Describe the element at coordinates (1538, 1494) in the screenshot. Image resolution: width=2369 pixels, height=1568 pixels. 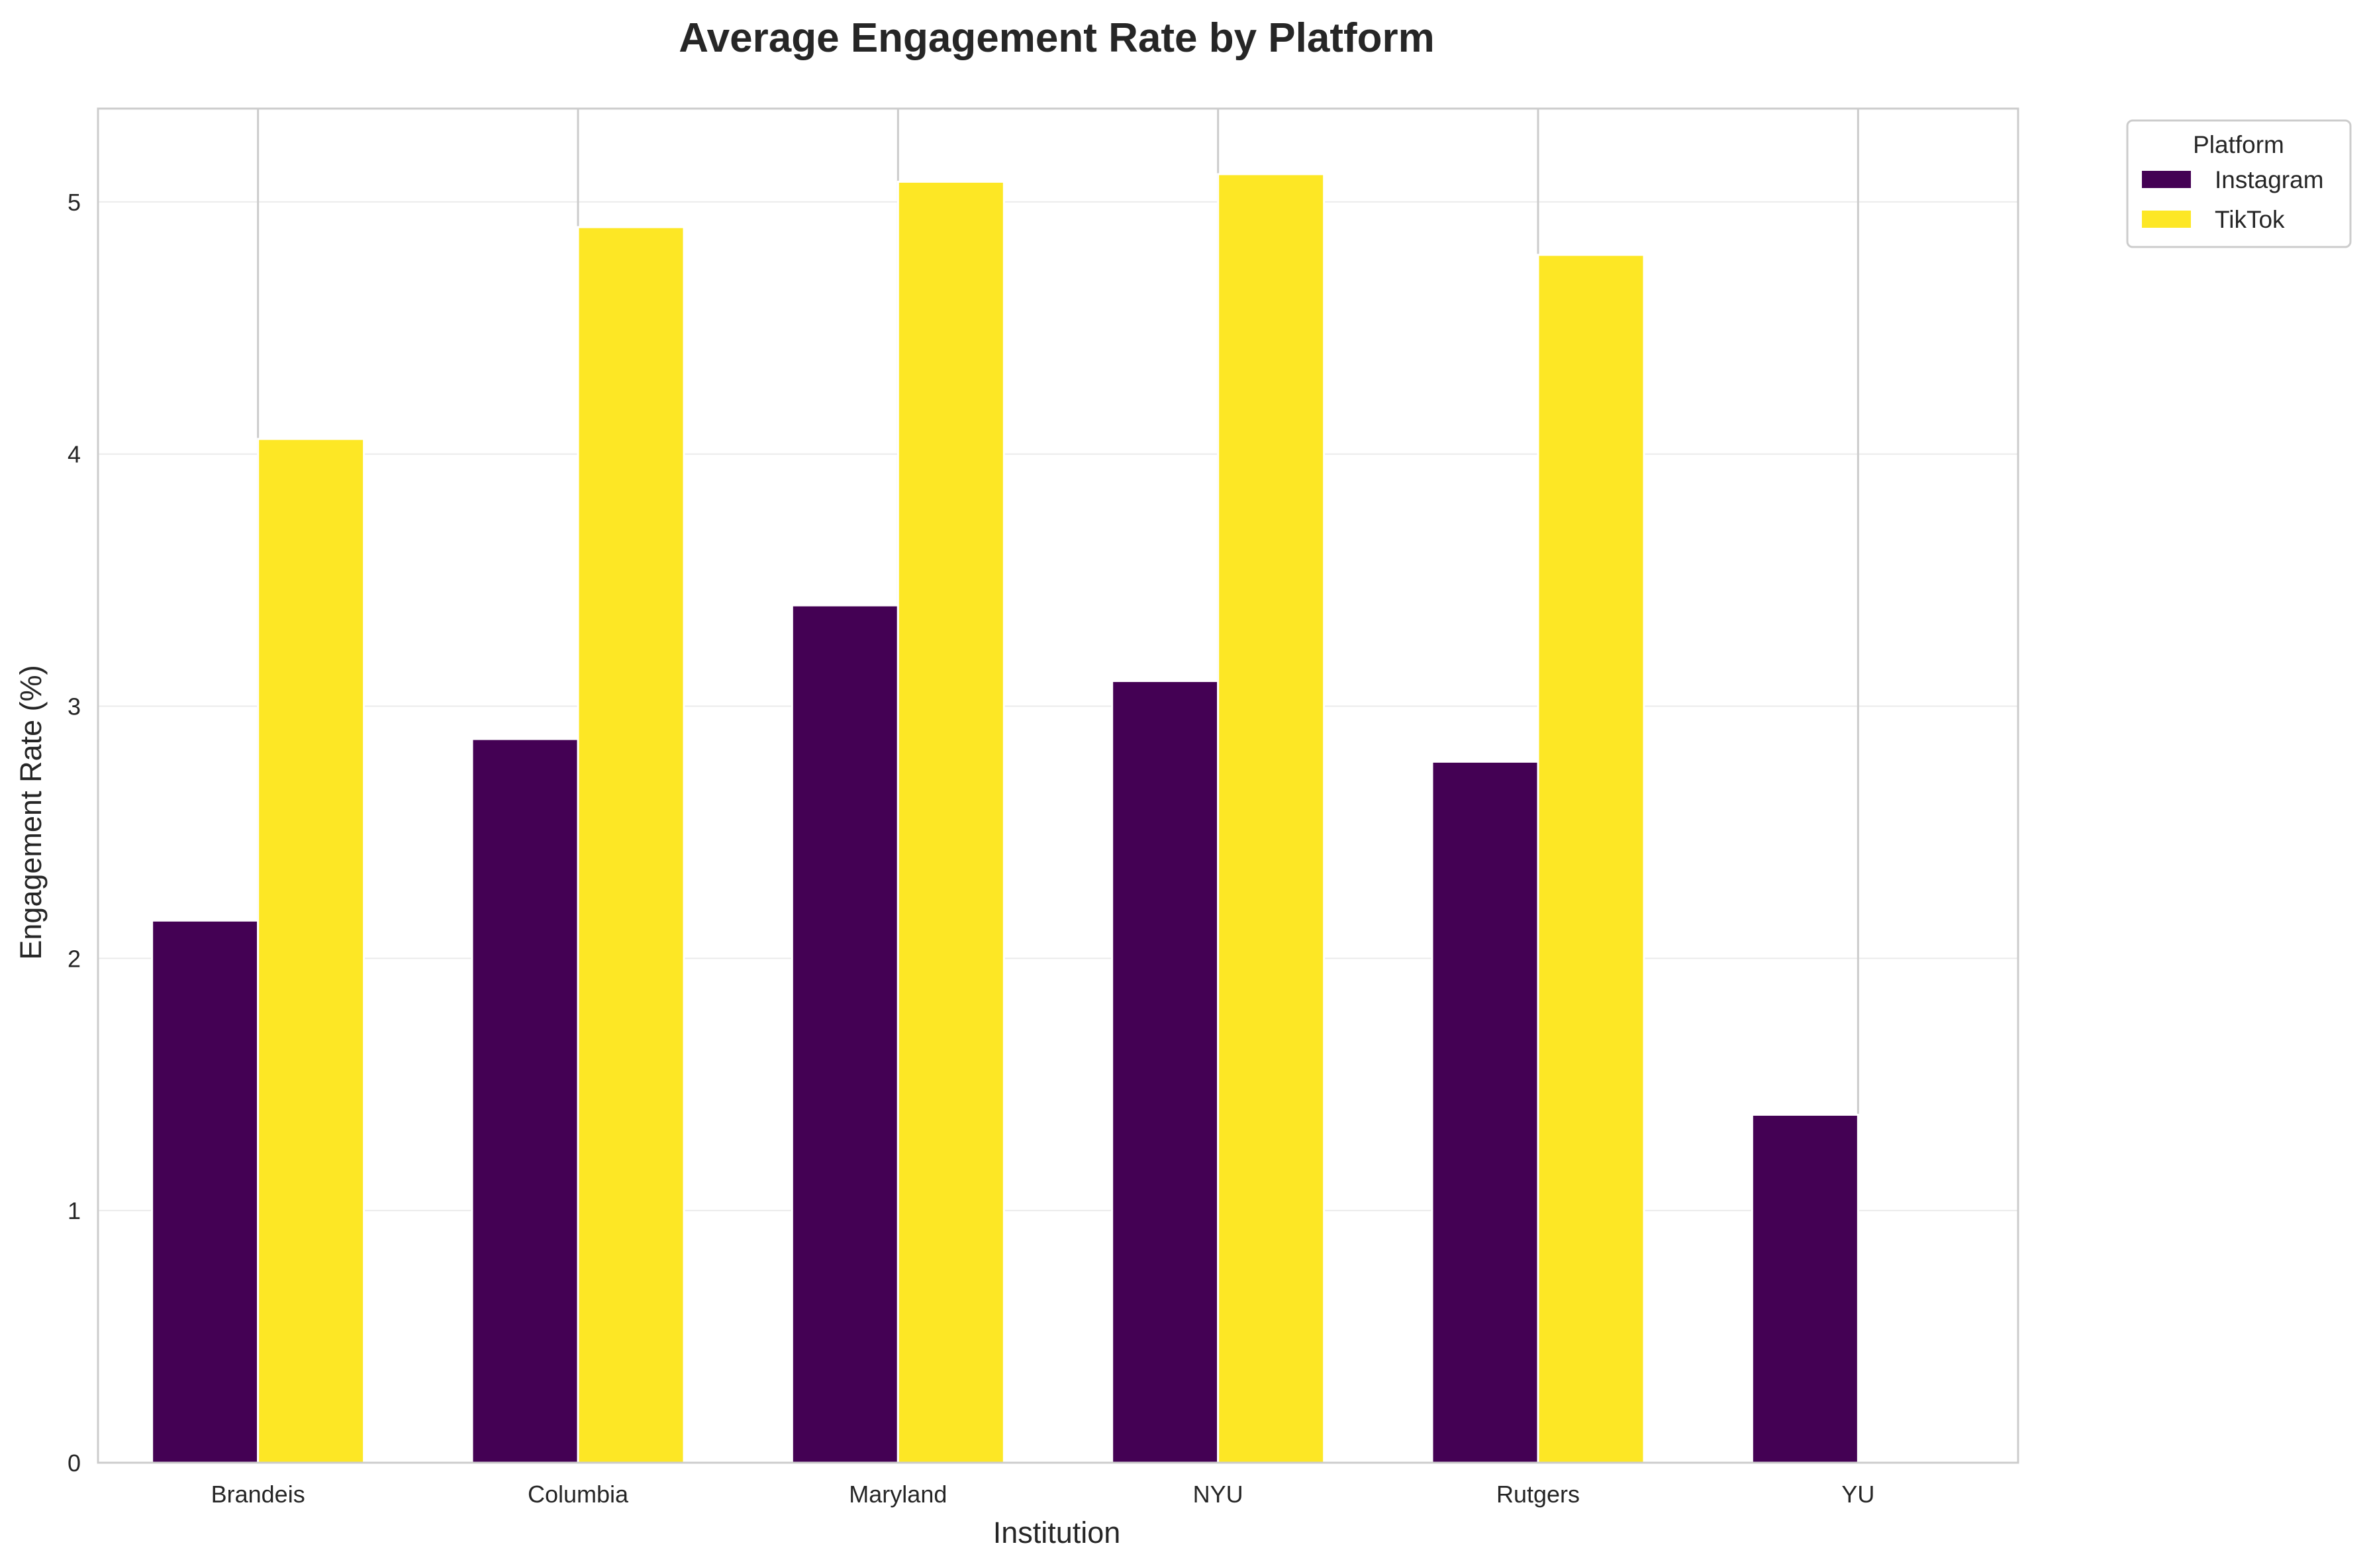
I see `x-tick-label: Rutgers` at that location.